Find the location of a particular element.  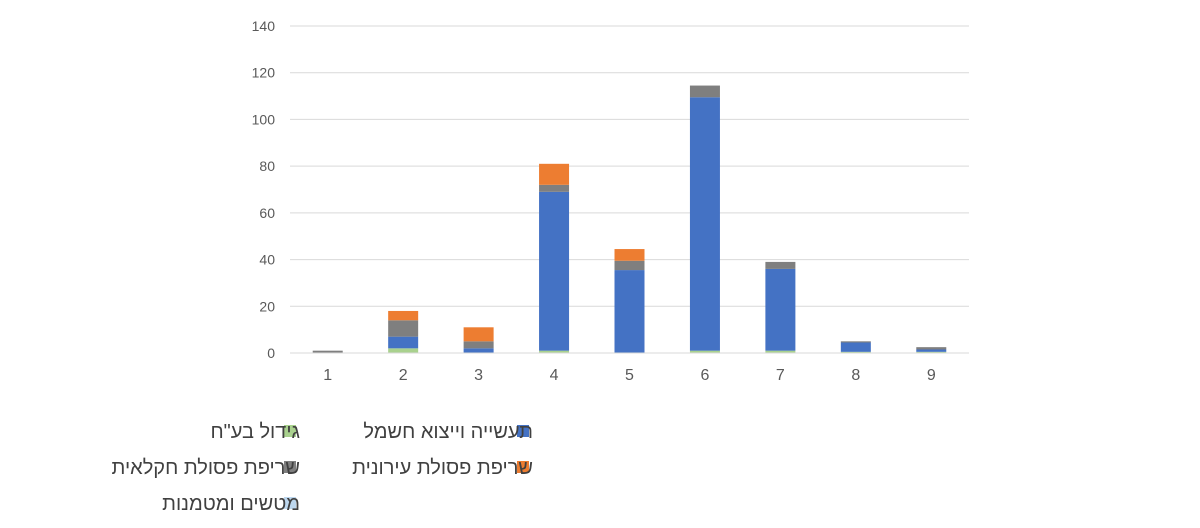

x-axis-tick-labels: 1 2 3 4 5 6 7 8 9 is located at coordinates (629, 375).